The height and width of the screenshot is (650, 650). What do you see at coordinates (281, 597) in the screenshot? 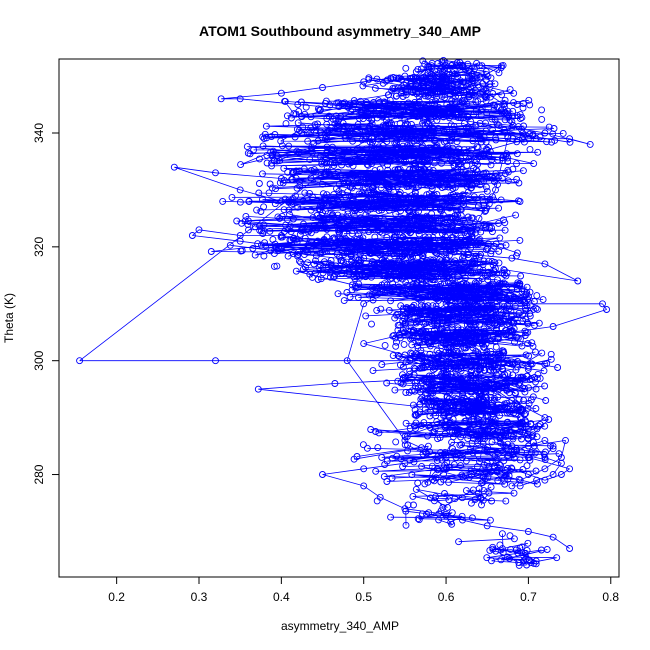
I see `x-tick-label: 0.4` at bounding box center [281, 597].